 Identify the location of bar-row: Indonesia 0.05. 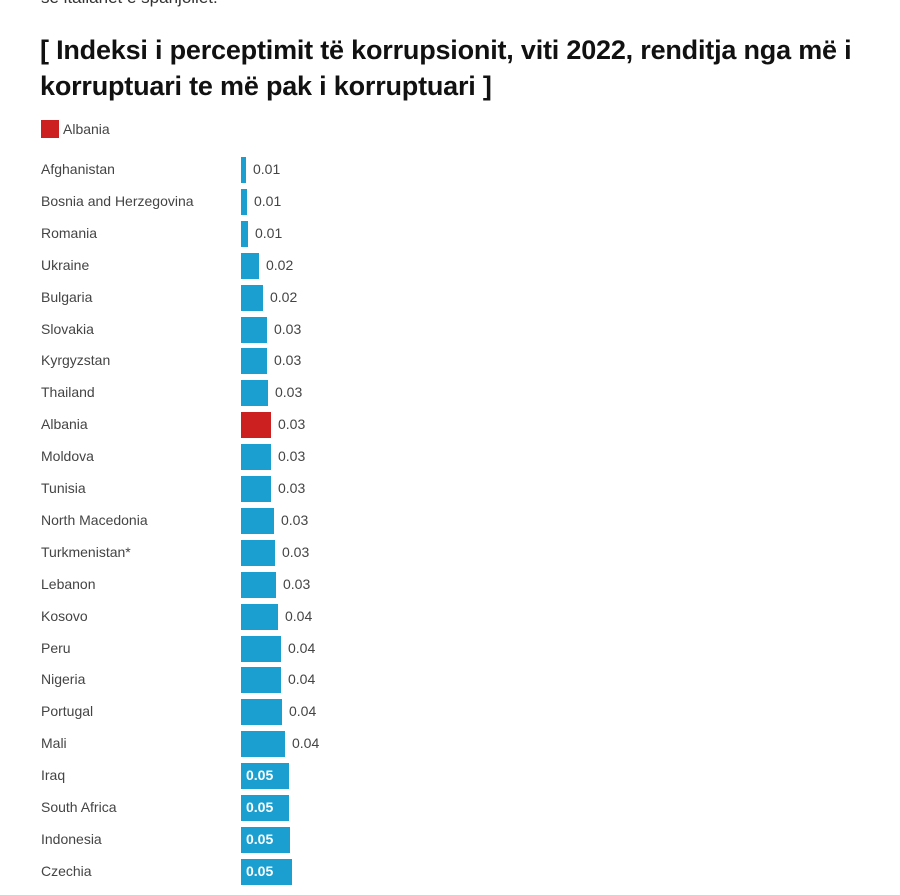
(450, 840).